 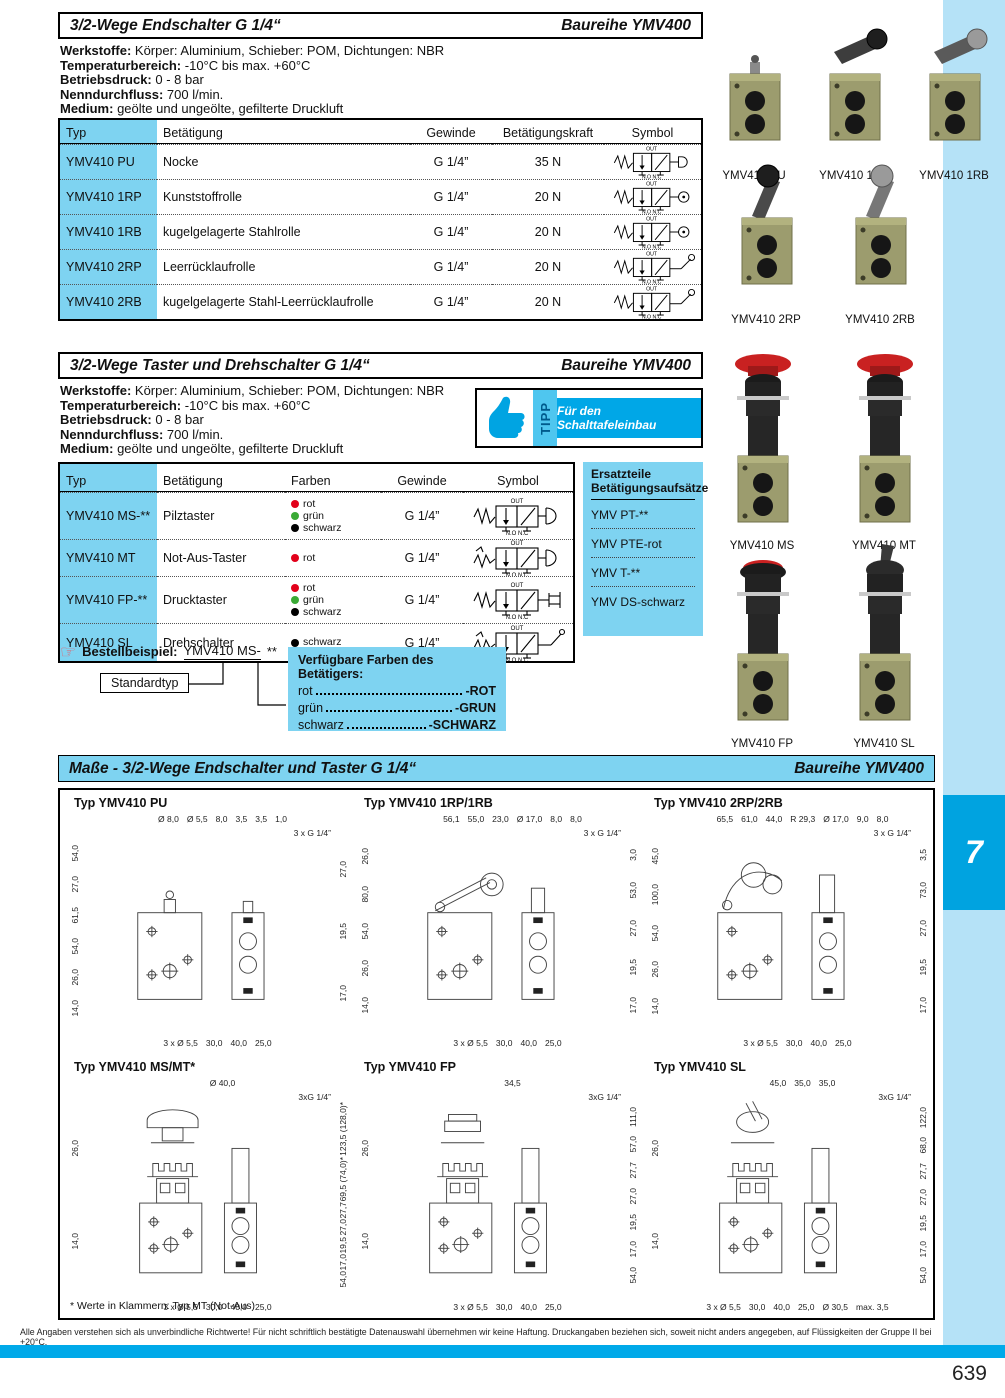 I want to click on drawing-dims-left: 26,0 80,0 54,0 26,0 14,0, so click(x=364, y=931).